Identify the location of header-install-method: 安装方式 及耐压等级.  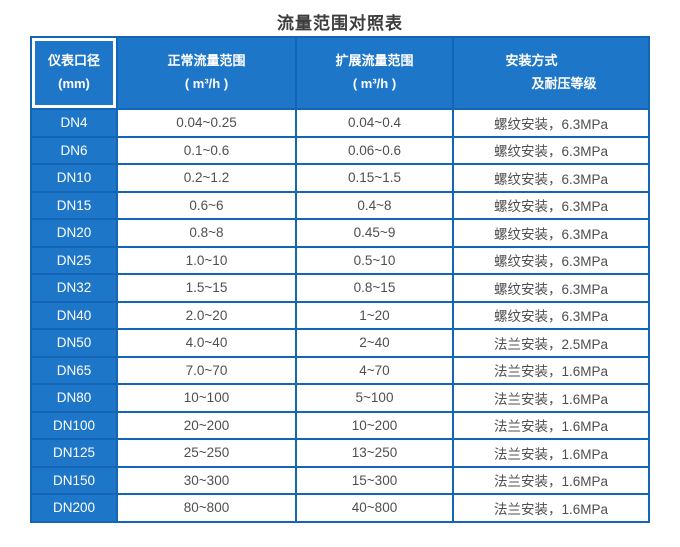
(551, 73).